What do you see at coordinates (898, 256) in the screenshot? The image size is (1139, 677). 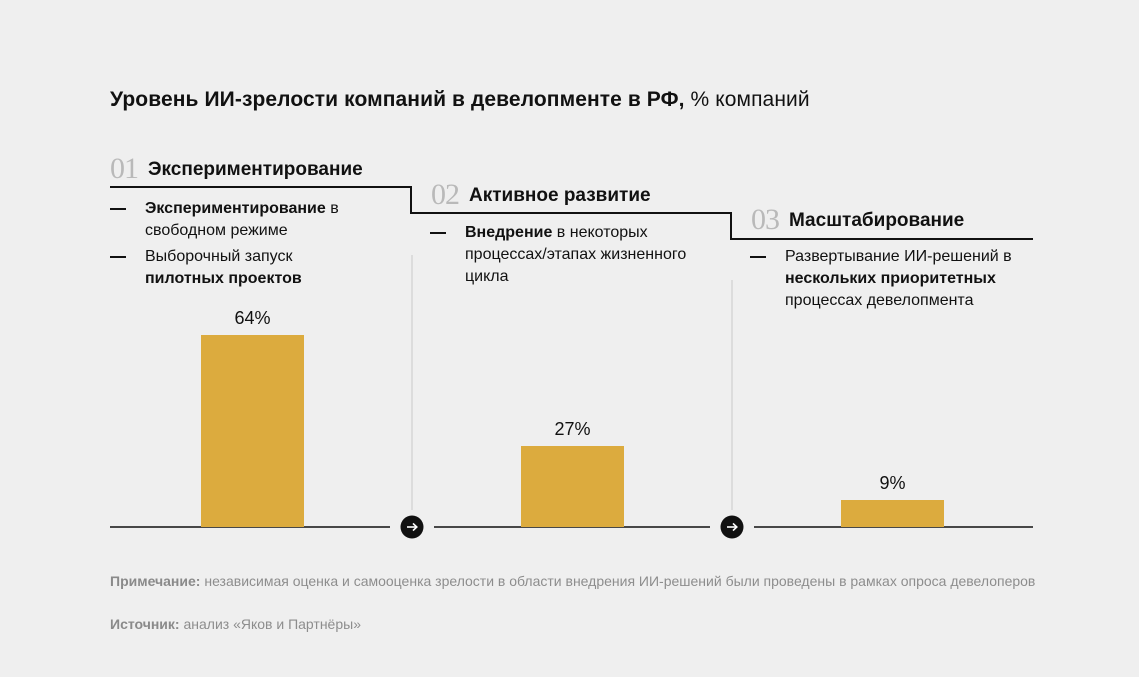 I see `stage-item-text: Развертывание ИИ-решений в` at bounding box center [898, 256].